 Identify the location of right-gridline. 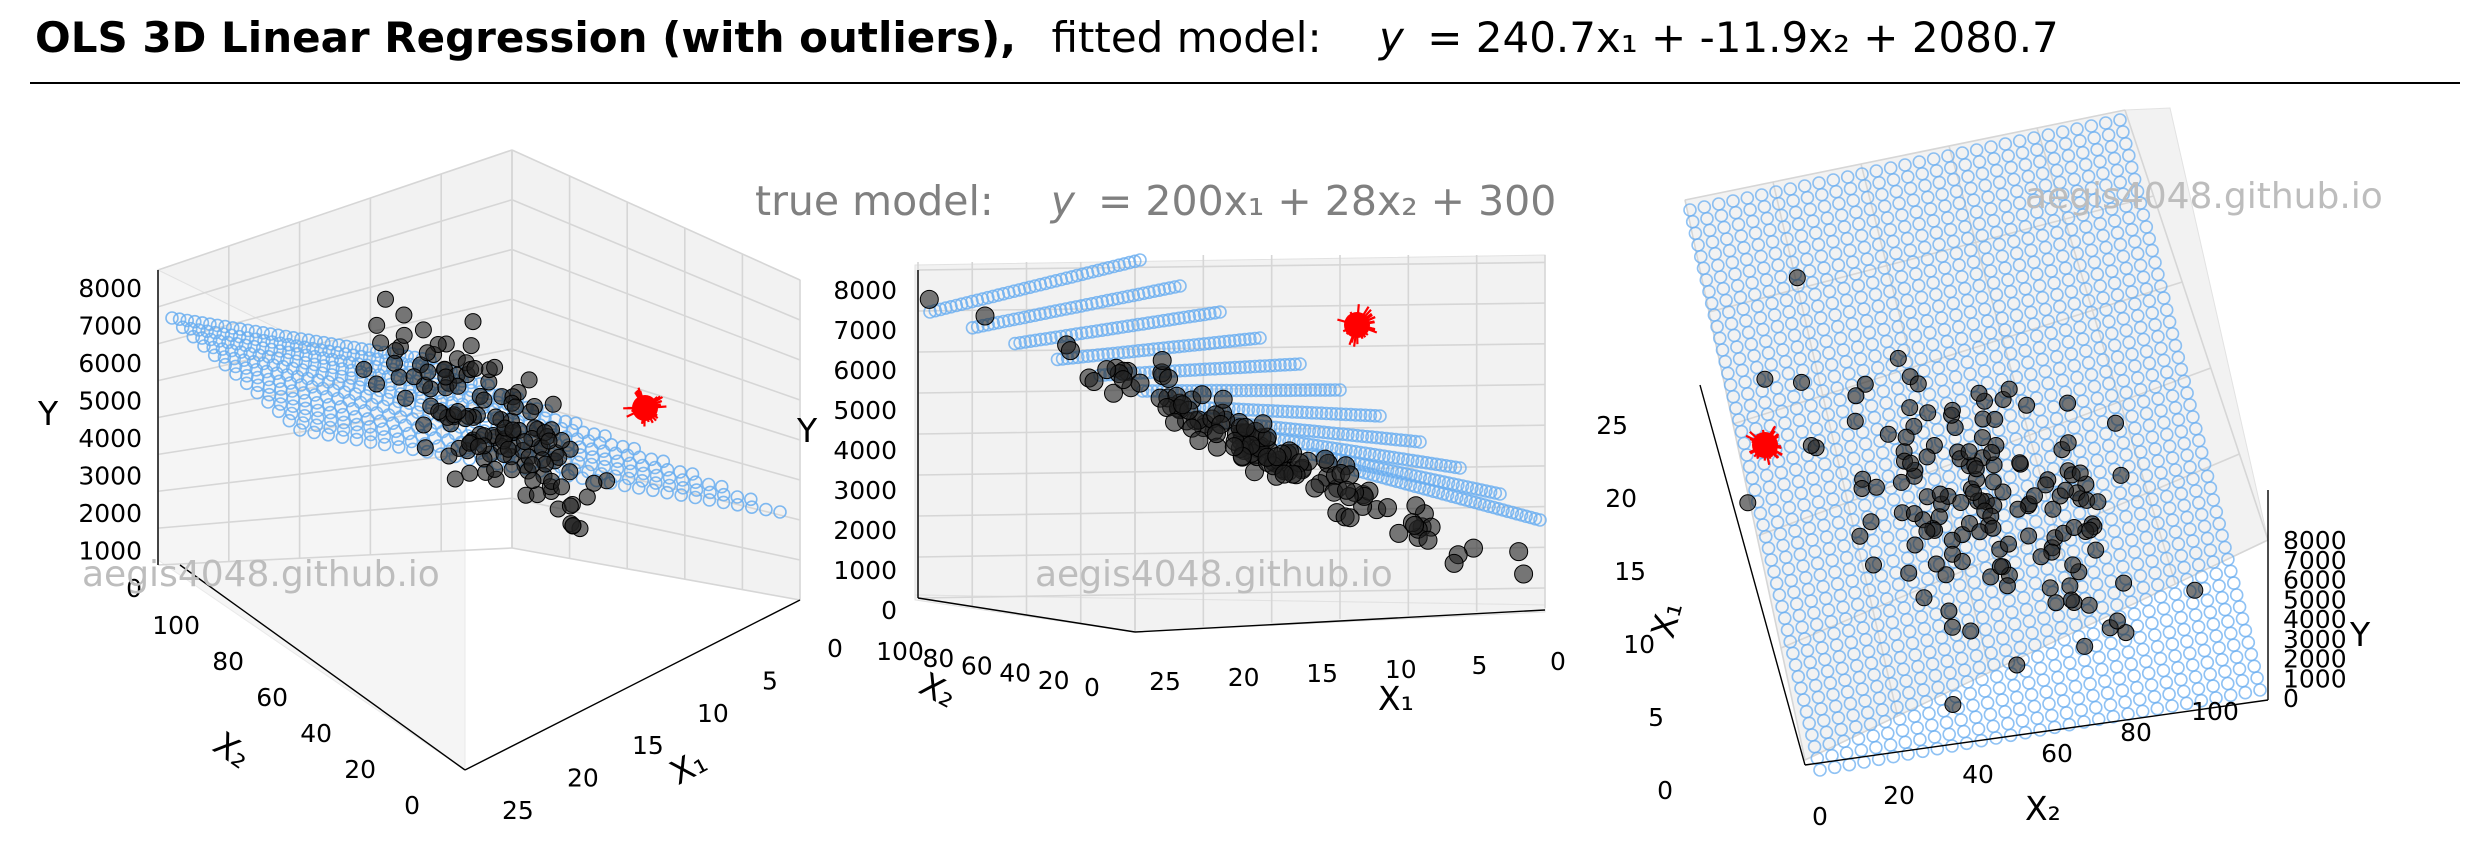
(1905, 155).